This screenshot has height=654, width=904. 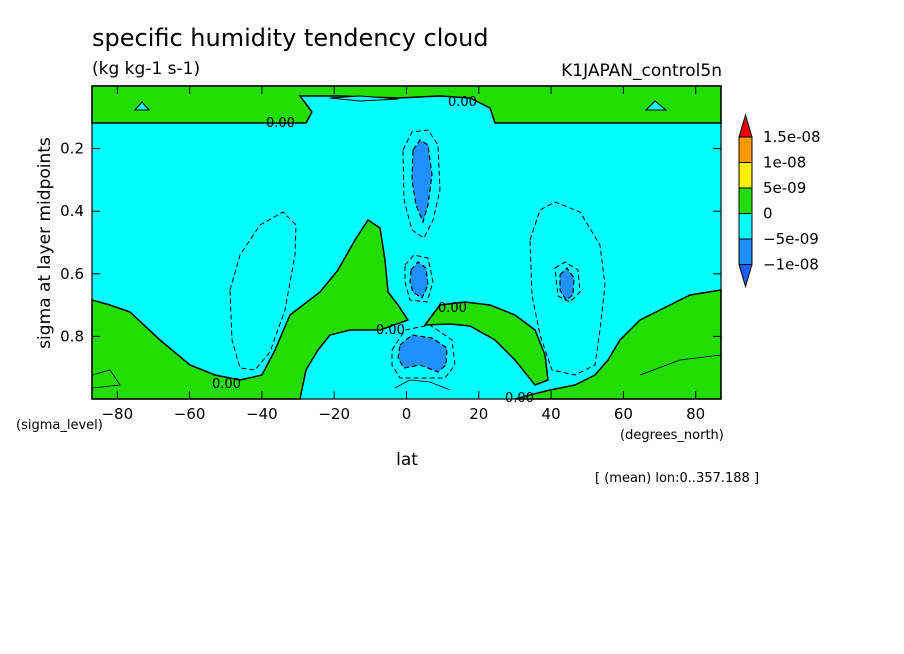 I want to click on contour-positive-top, so click(x=406, y=104).